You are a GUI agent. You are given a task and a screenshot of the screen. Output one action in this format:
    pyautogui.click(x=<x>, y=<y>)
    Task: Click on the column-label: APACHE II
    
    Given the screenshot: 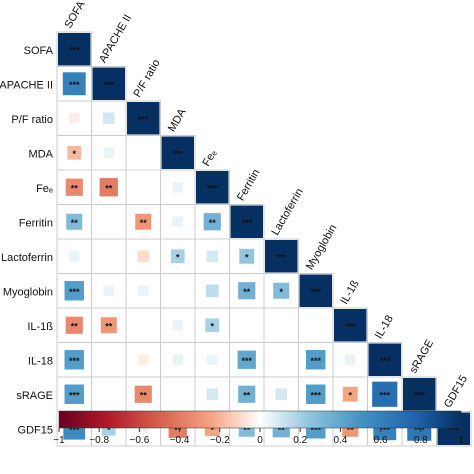 What is the action you would take?
    pyautogui.click(x=115, y=39)
    